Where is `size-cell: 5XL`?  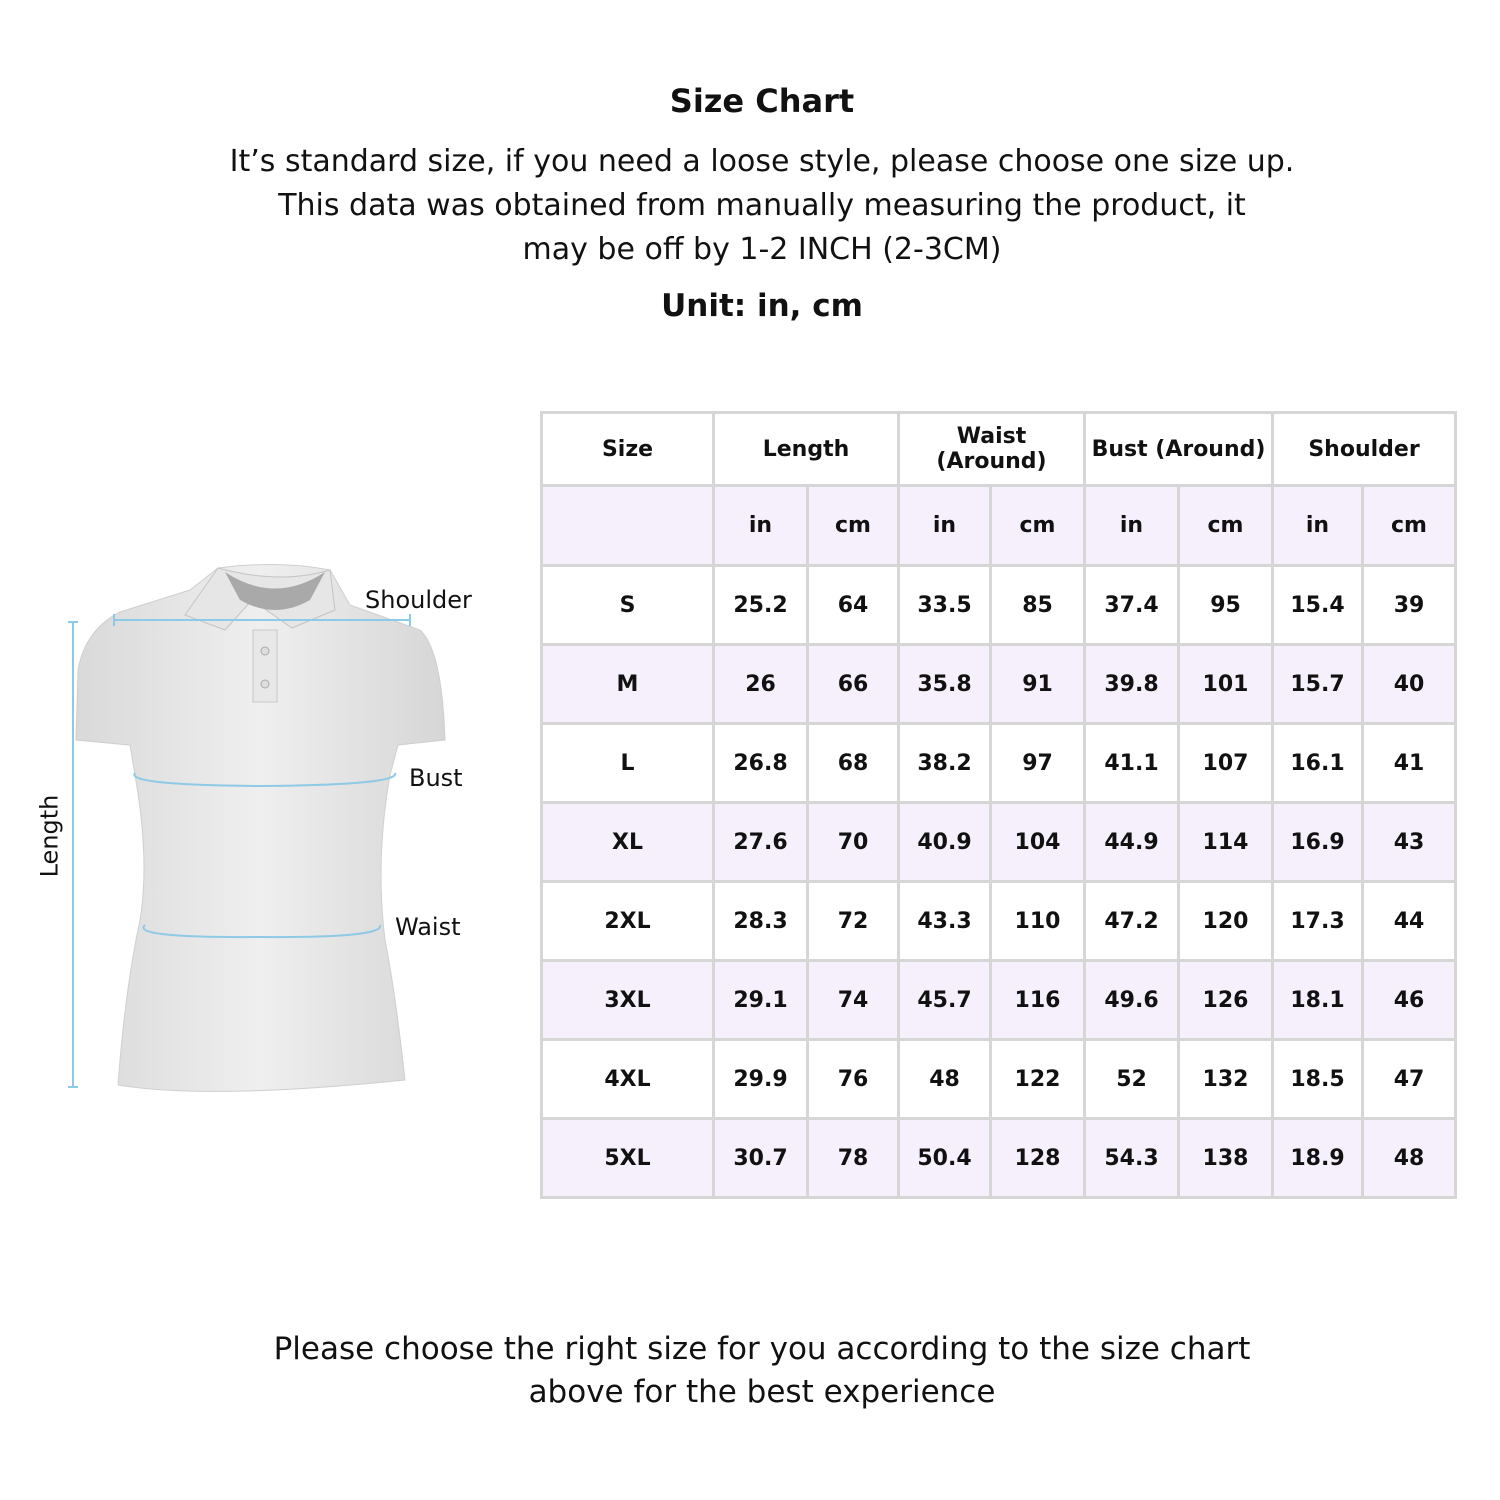 size-cell: 5XL is located at coordinates (627, 1158).